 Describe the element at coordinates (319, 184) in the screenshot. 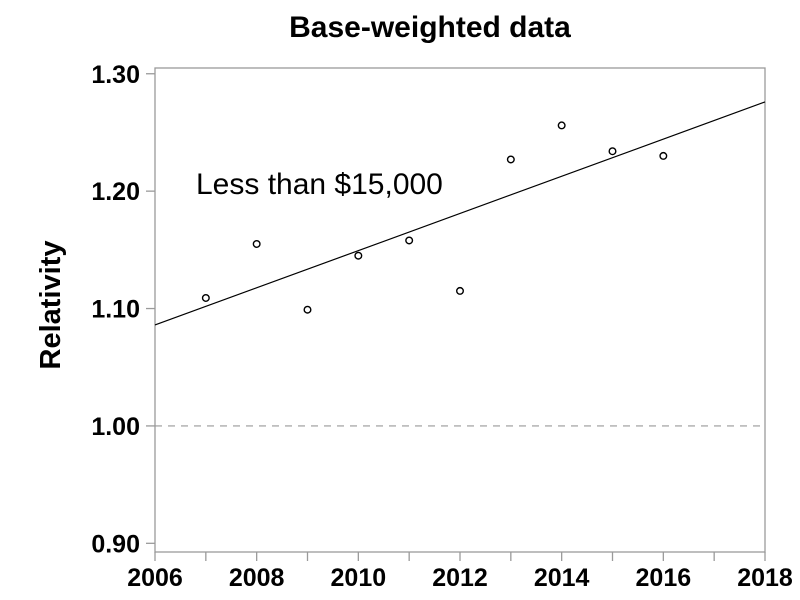

I see `series-annotation: Less than $15,000` at that location.